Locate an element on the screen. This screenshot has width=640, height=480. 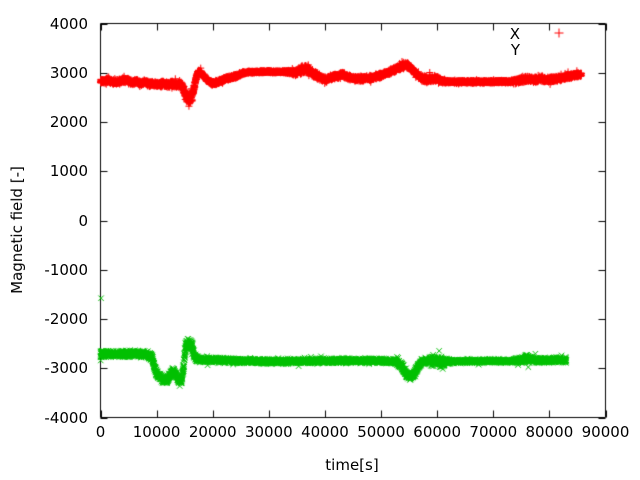
x-tick-label: 30000 is located at coordinates (268, 432).